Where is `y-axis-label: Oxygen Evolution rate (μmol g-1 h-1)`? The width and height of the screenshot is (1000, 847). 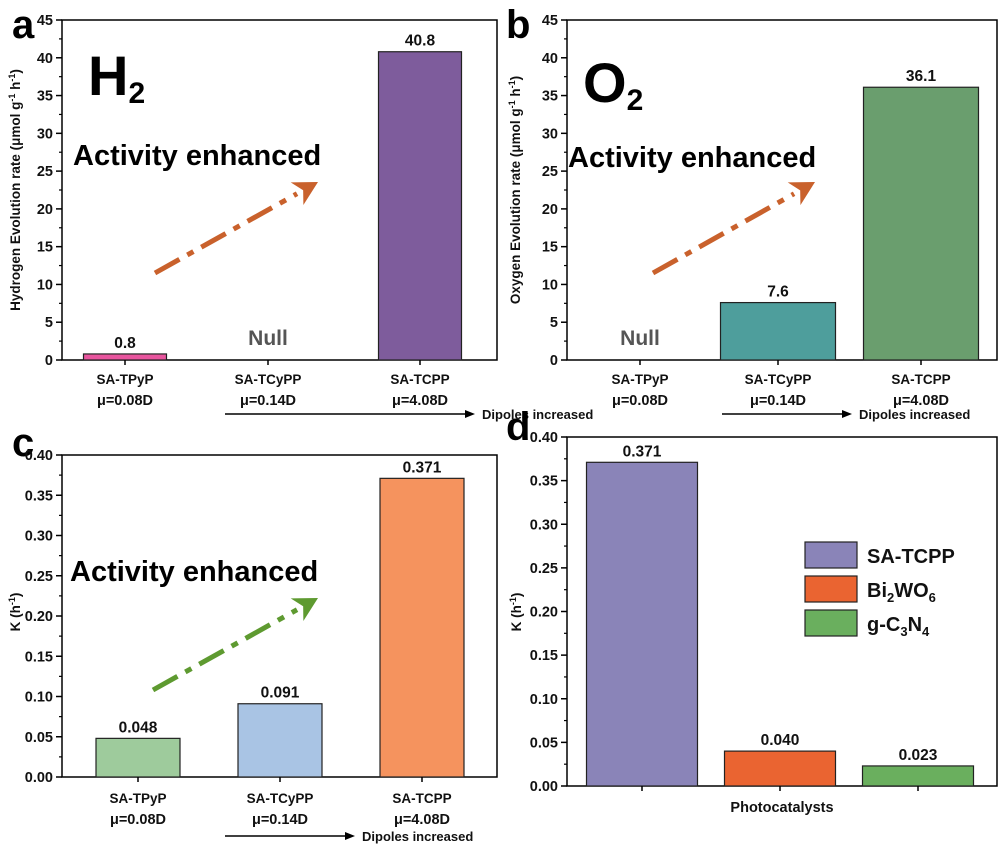
y-axis-label: Oxygen Evolution rate (μmol g-1 h-1) is located at coordinates (515, 190).